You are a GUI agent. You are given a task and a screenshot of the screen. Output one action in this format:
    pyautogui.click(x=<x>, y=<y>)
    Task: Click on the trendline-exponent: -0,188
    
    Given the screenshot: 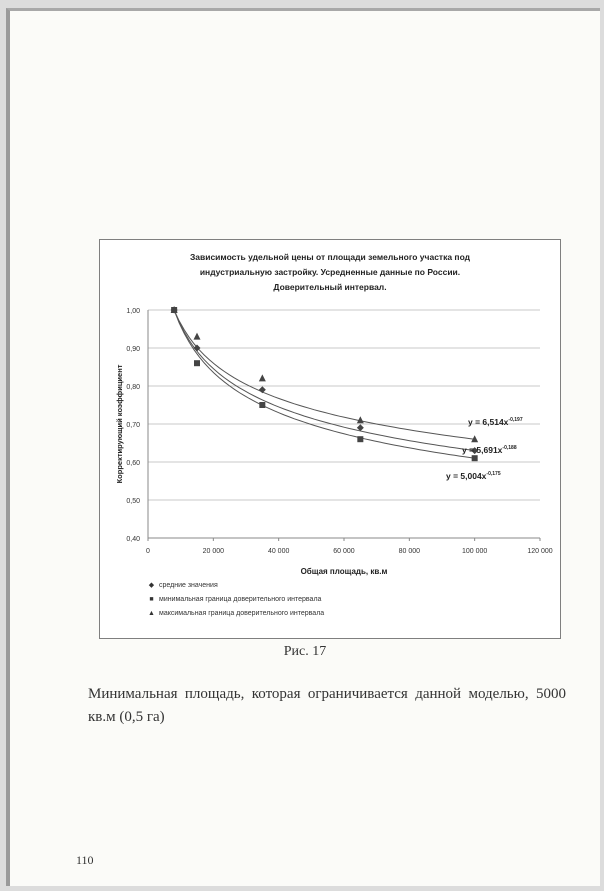 What is the action you would take?
    pyautogui.click(x=509, y=448)
    